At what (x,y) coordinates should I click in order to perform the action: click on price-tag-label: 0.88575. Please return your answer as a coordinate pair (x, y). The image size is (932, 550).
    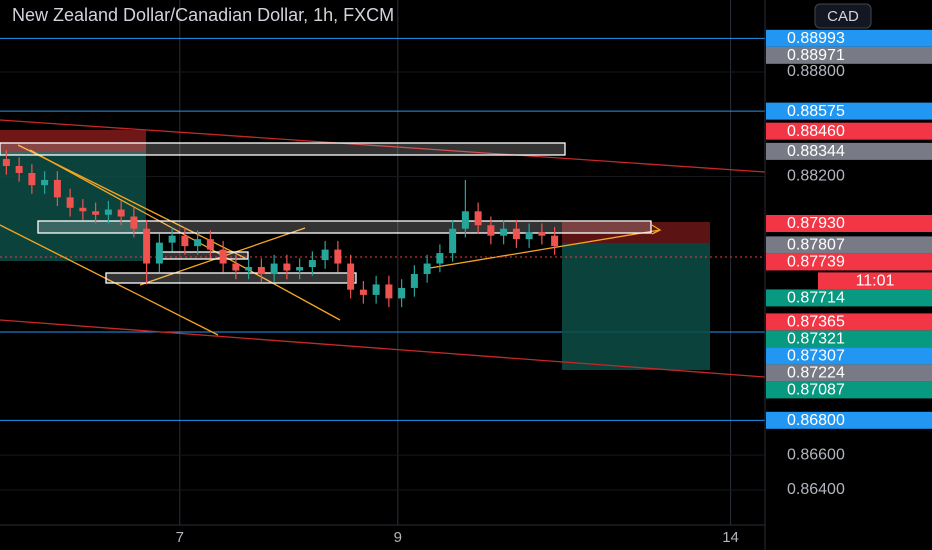
    Looking at the image, I should click on (816, 111).